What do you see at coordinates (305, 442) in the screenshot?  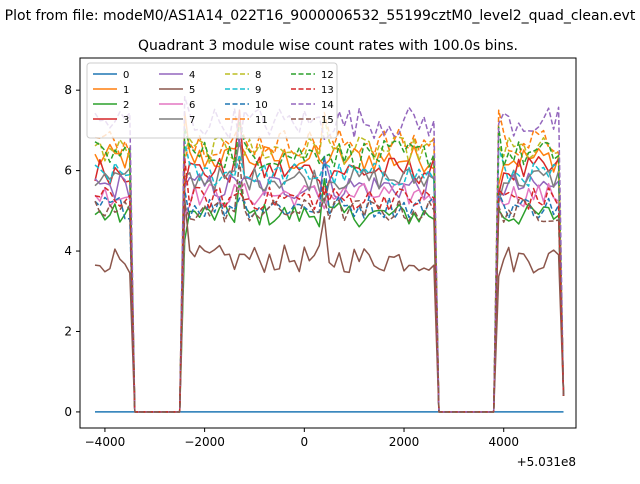 I see `x-tick-label: 0` at bounding box center [305, 442].